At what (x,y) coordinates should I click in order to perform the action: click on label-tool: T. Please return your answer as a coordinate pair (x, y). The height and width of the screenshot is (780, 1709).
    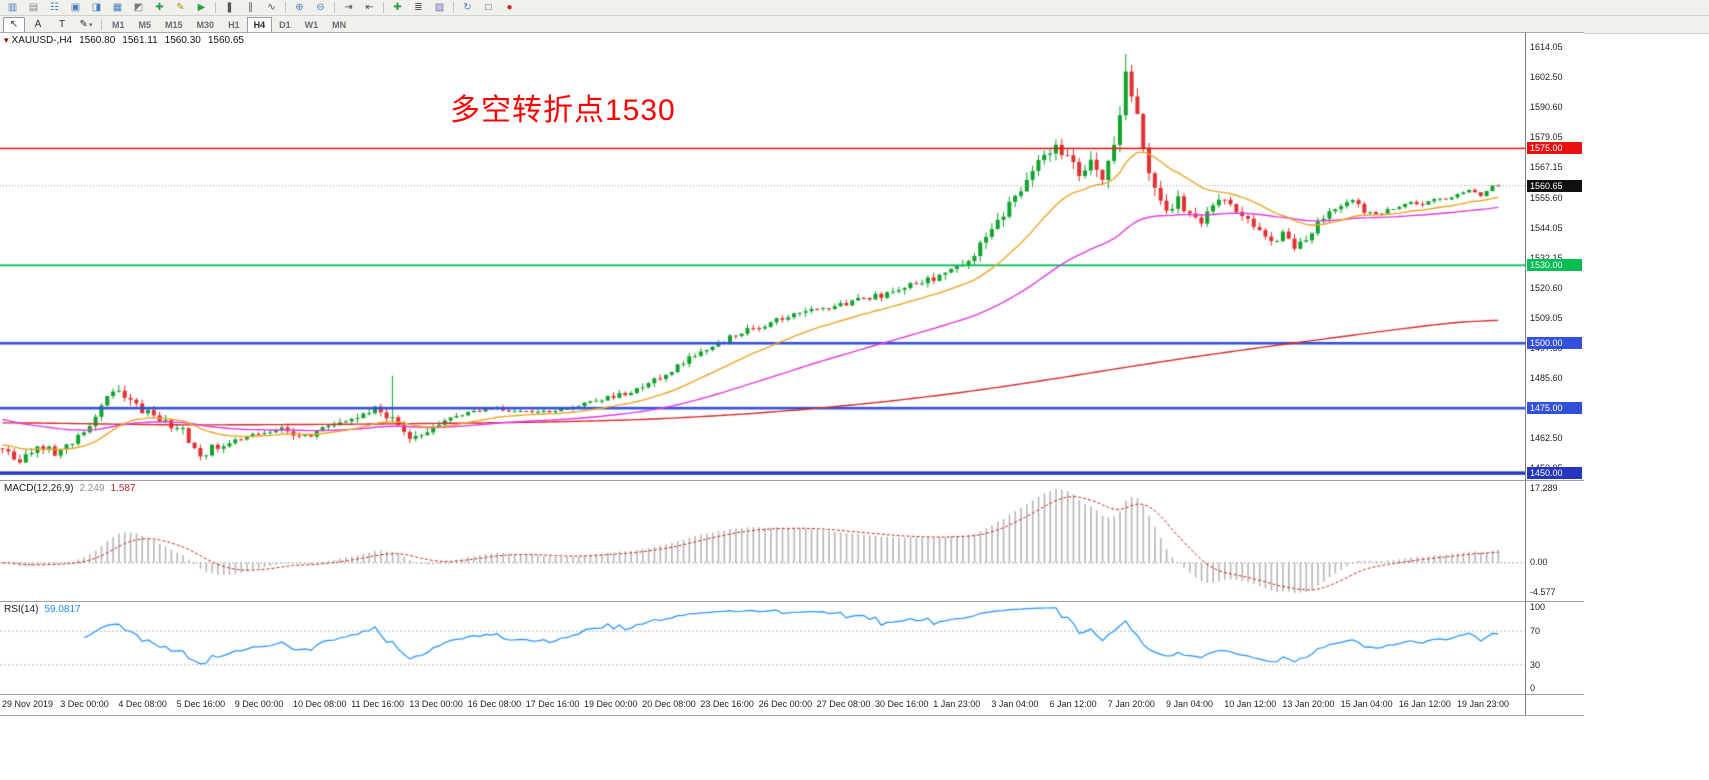
    Looking at the image, I should click on (62, 24).